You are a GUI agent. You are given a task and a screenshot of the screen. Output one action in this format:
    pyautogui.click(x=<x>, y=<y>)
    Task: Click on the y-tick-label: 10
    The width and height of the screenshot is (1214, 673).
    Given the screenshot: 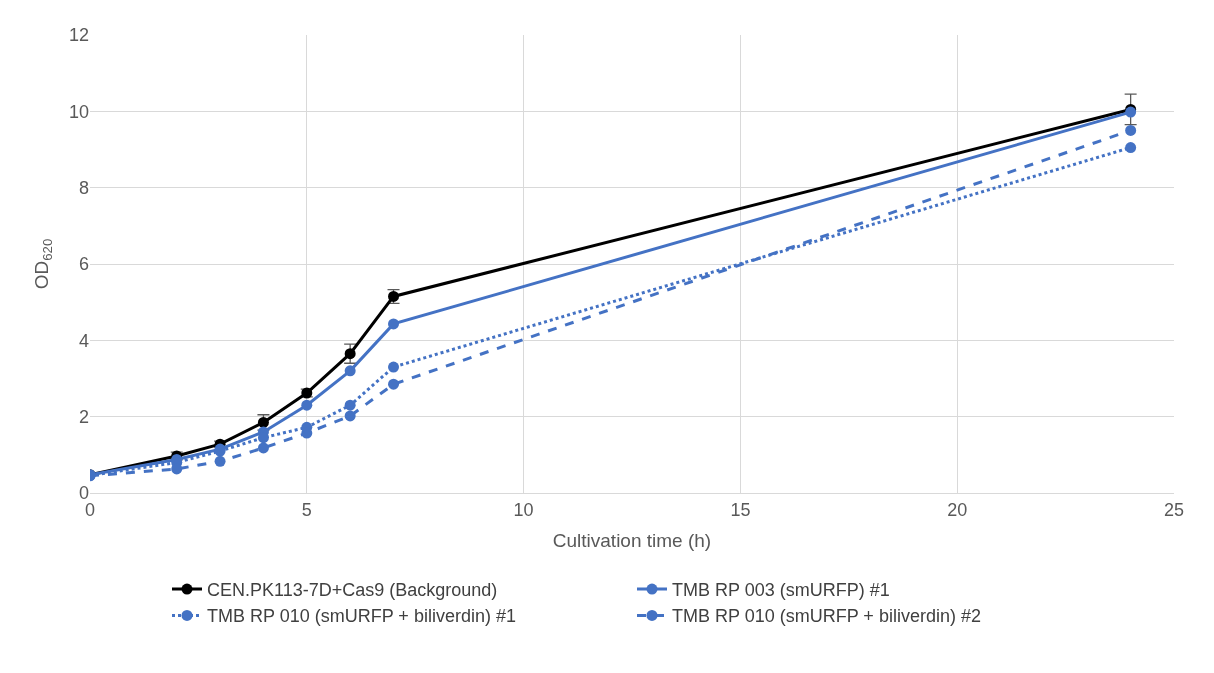 What is the action you would take?
    pyautogui.click(x=78, y=111)
    